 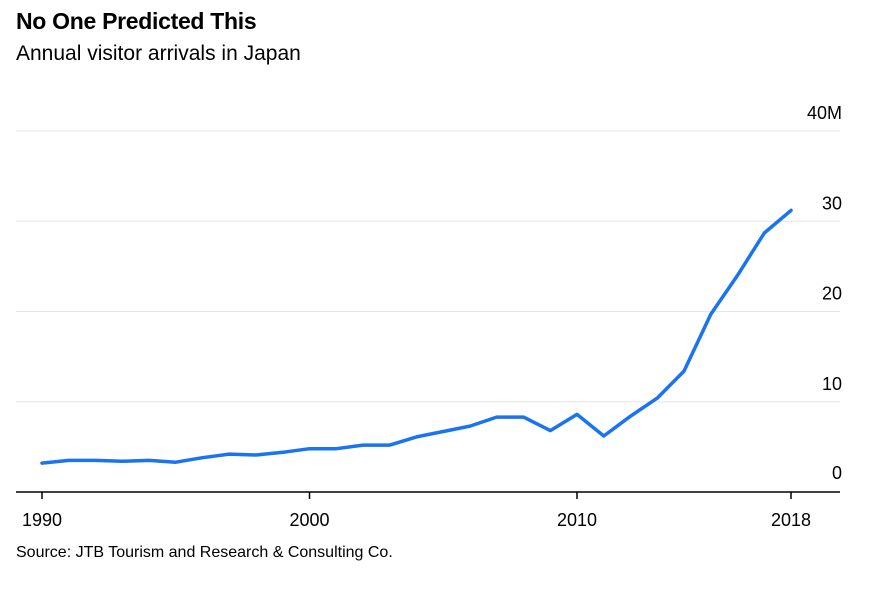 What do you see at coordinates (136, 21) in the screenshot?
I see `chart-title: No One Predicted This` at bounding box center [136, 21].